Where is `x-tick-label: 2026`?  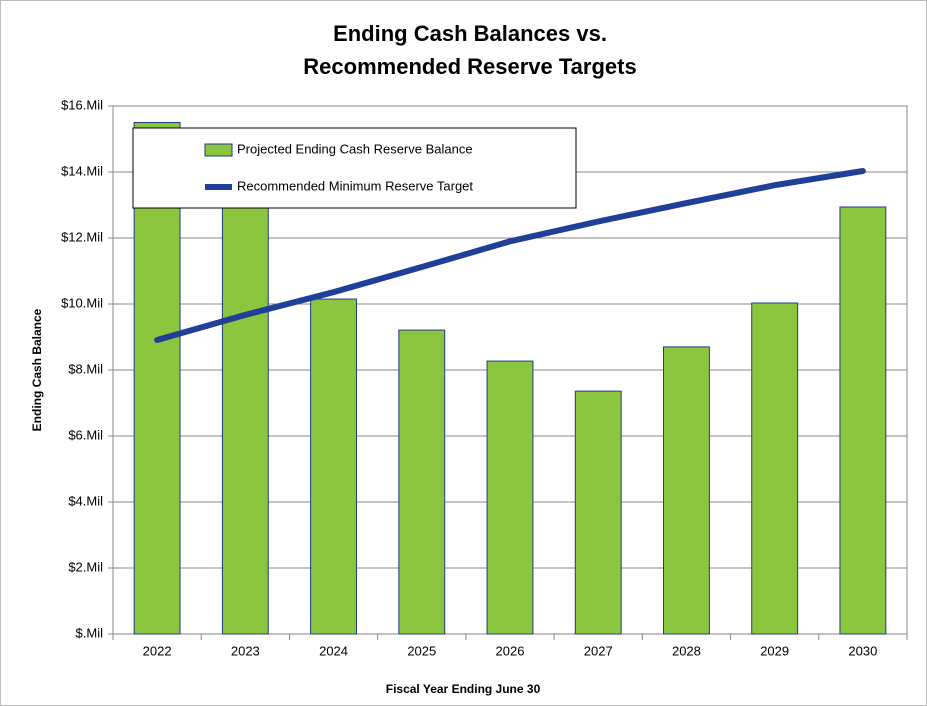 x-tick-label: 2026 is located at coordinates (510, 650).